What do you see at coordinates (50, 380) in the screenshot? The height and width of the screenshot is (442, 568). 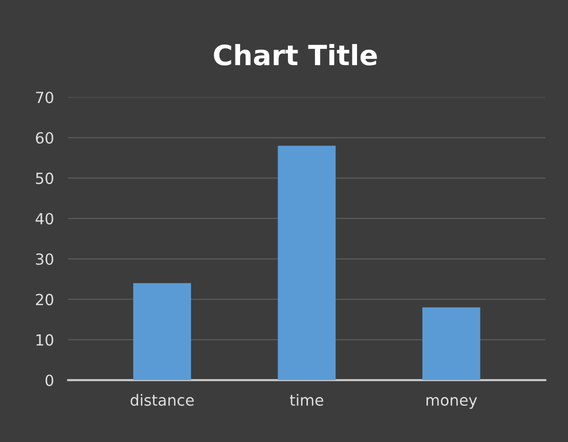 I see `y-tick-label: 0` at bounding box center [50, 380].